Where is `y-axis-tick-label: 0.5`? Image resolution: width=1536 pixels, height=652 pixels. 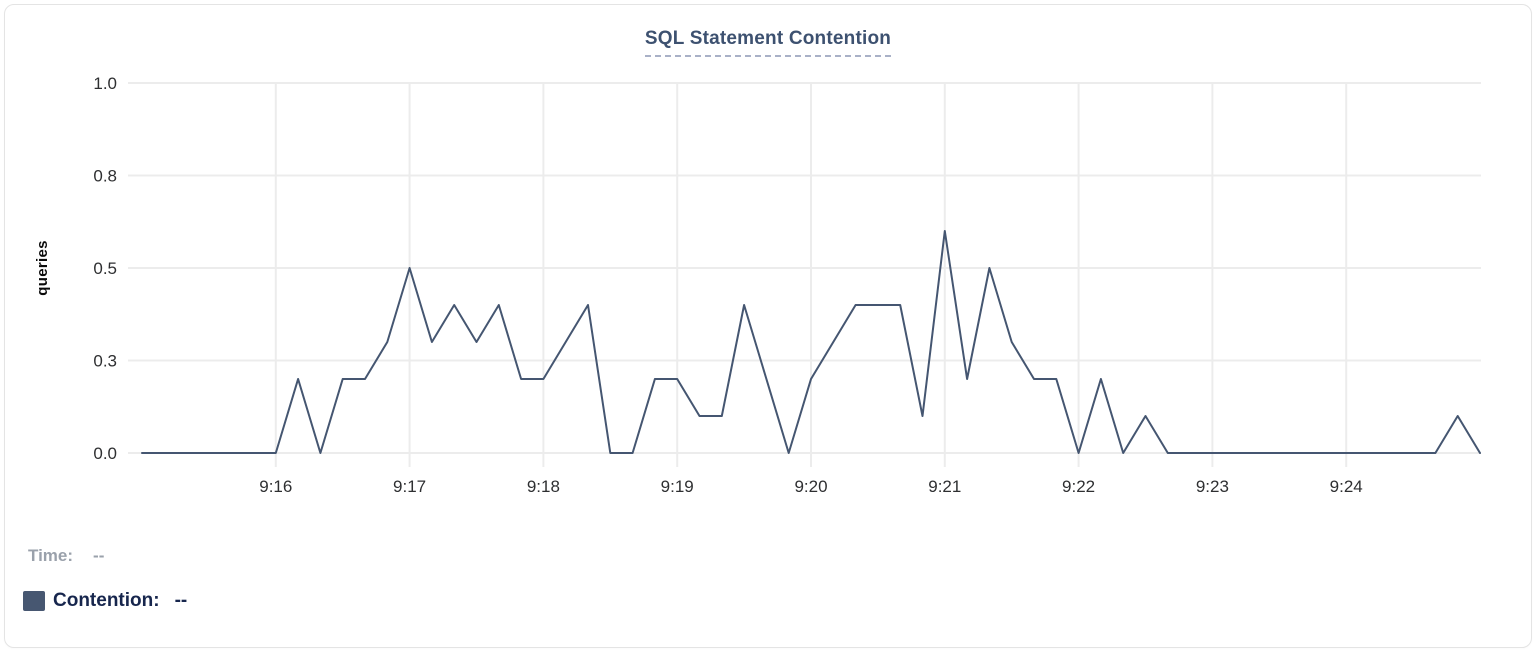 y-axis-tick-label: 0.5 is located at coordinates (105, 268).